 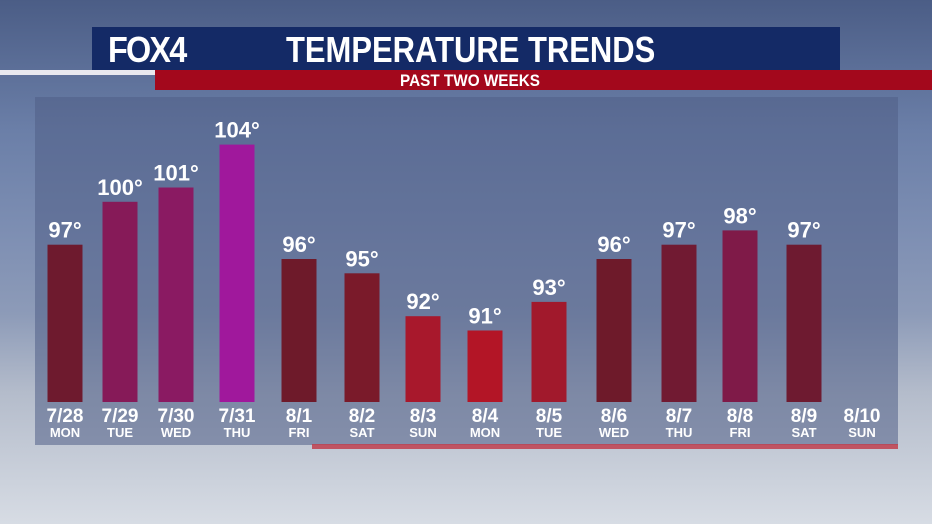 I want to click on value-label: 104°, so click(x=237, y=130).